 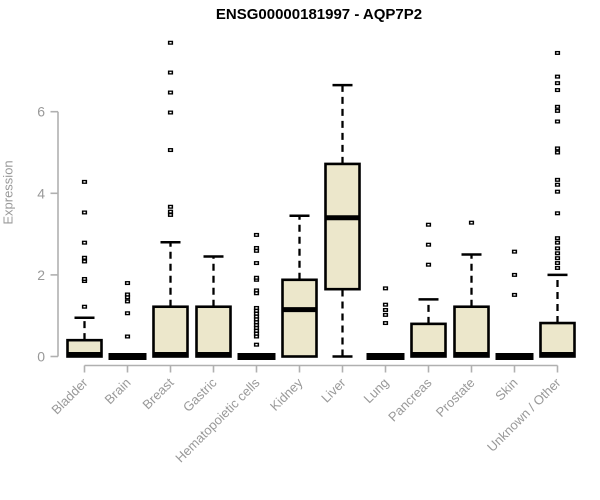 I want to click on category-label: Unknown / Other, so click(x=524, y=415).